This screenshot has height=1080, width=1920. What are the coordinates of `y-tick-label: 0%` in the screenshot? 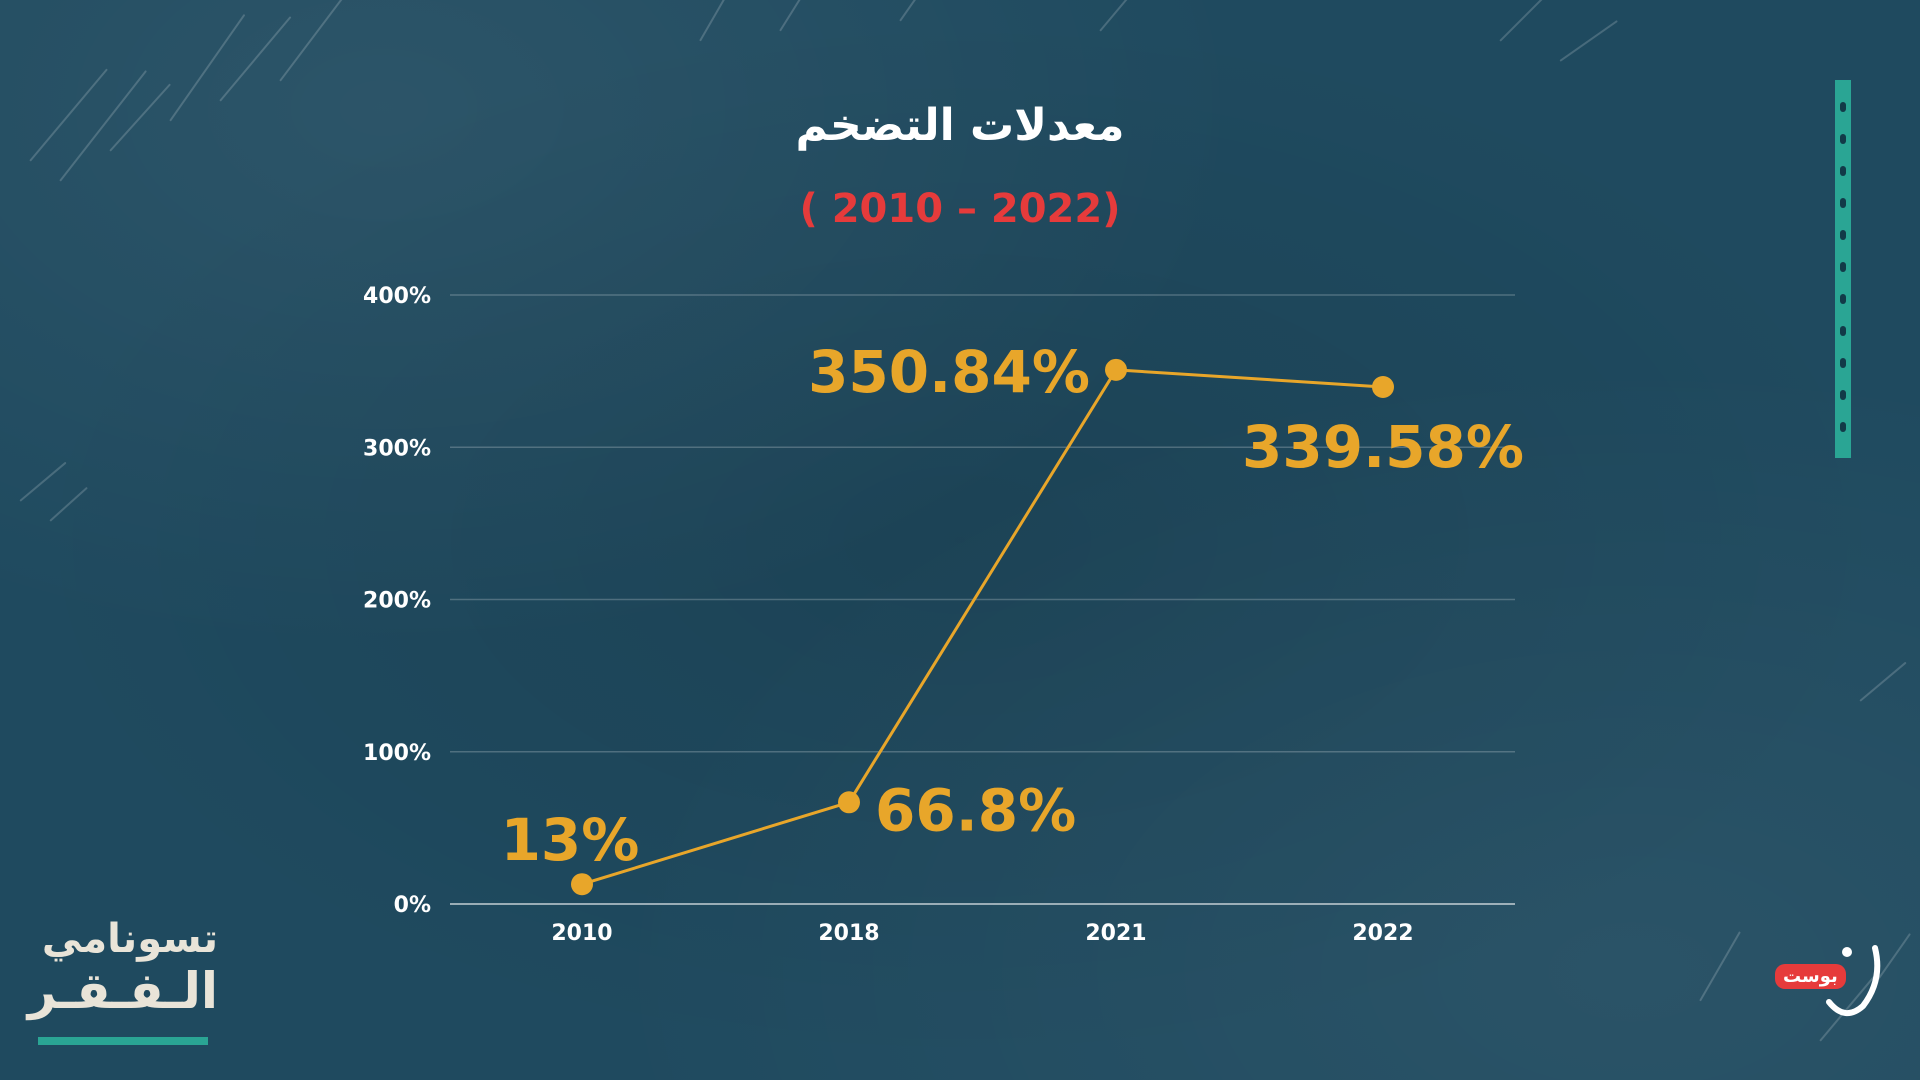 It's located at (412, 905).